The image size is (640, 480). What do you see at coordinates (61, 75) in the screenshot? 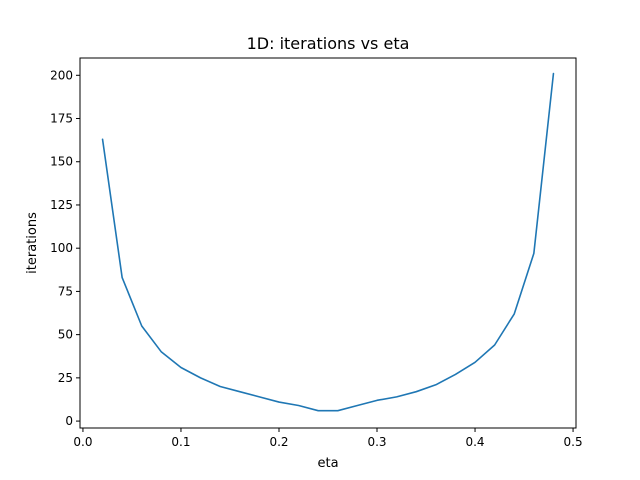
I see `y-tick-label: 200` at bounding box center [61, 75].